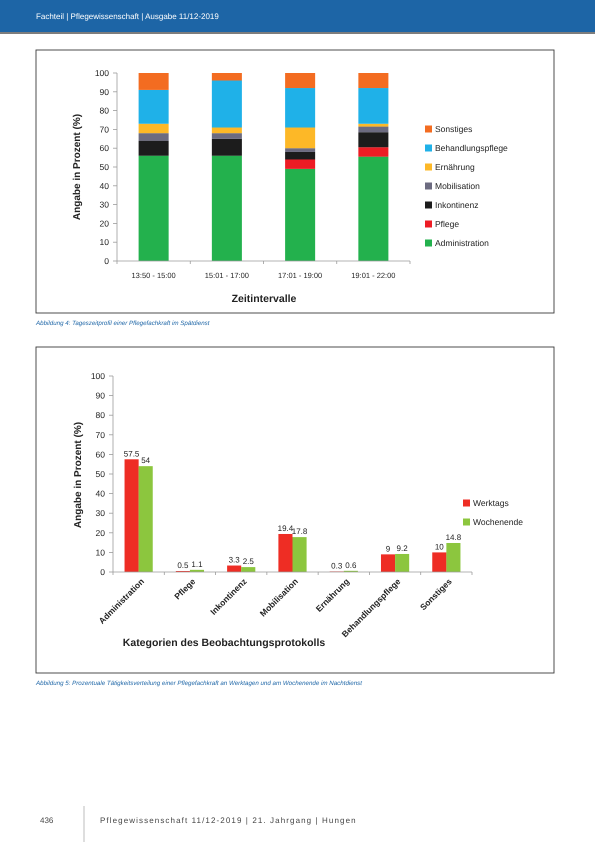 Image resolution: width=595 pixels, height=842 pixels. Describe the element at coordinates (456, 205) in the screenshot. I see `legend-label: Inkontinenz` at that location.